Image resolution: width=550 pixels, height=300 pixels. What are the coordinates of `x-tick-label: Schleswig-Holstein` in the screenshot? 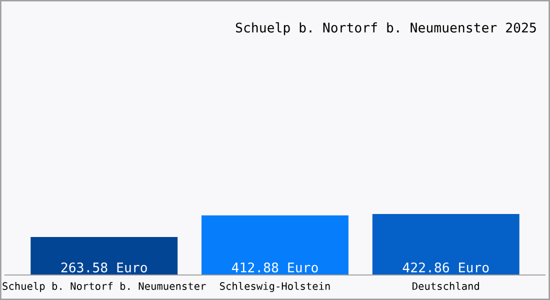 It's located at (275, 287).